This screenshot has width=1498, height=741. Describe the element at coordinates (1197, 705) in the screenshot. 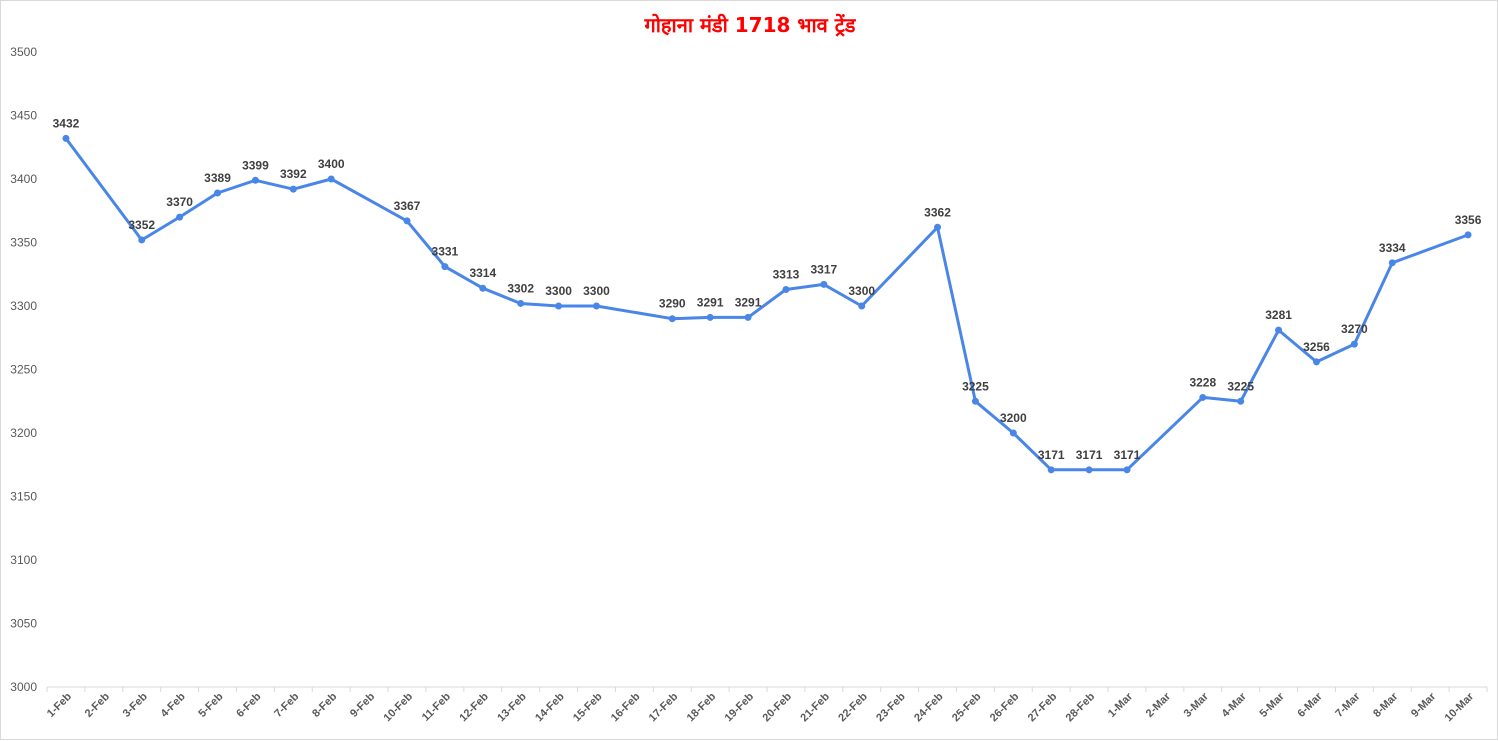

I see `x-tick-label: 3-Mar` at that location.